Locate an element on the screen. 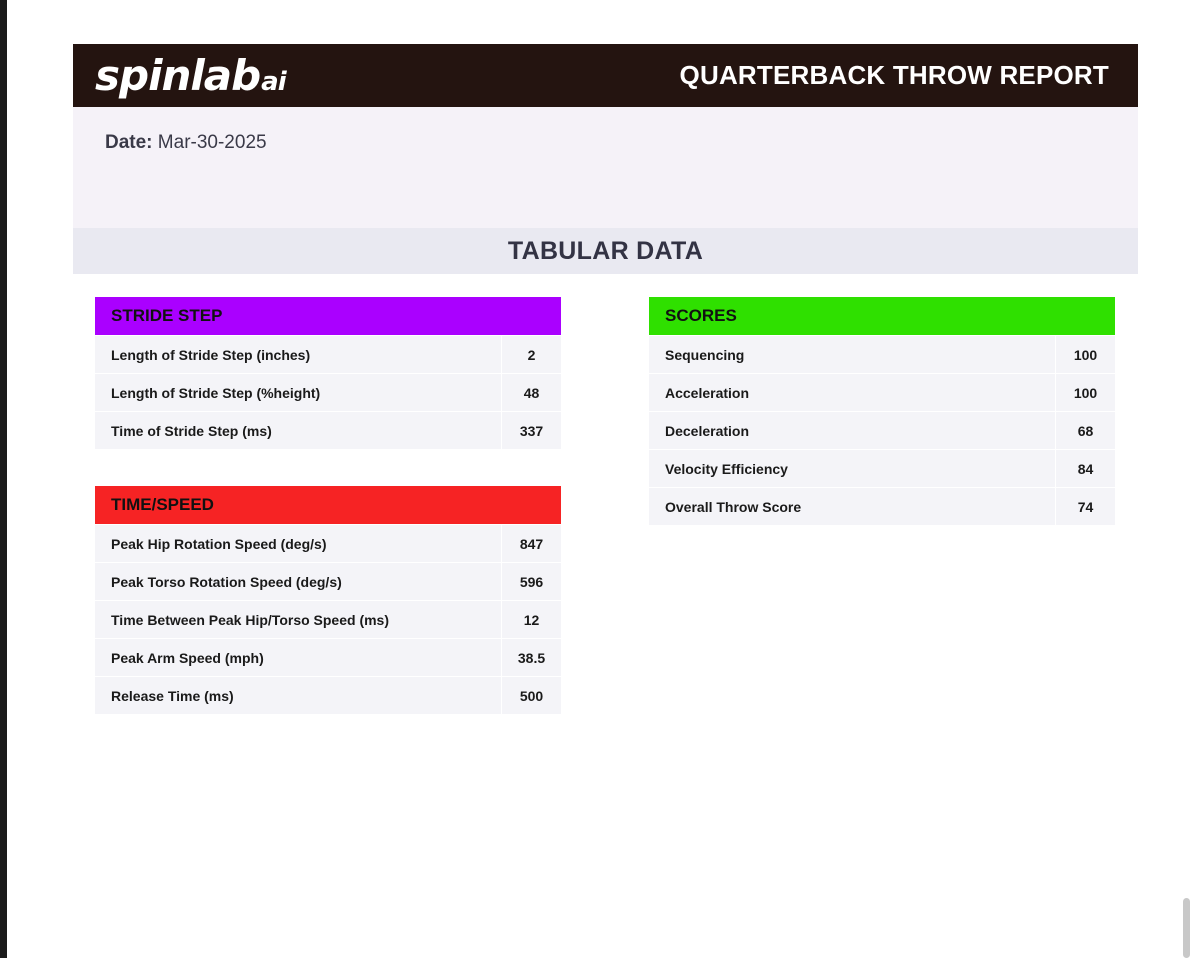 This screenshot has height=958, width=1200. section-title: TABULAR DATA is located at coordinates (605, 250).